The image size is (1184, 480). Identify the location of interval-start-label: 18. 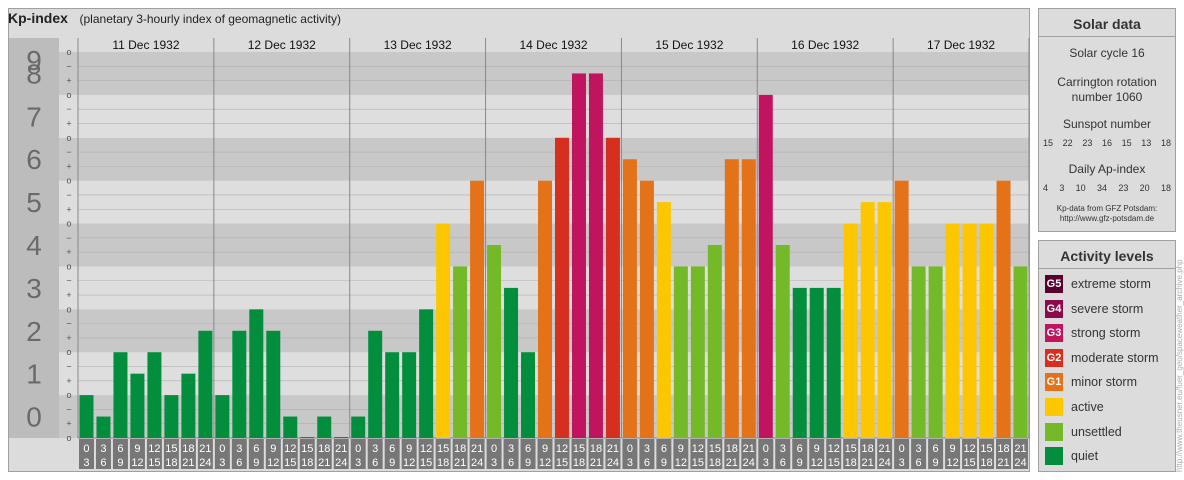
(460, 449).